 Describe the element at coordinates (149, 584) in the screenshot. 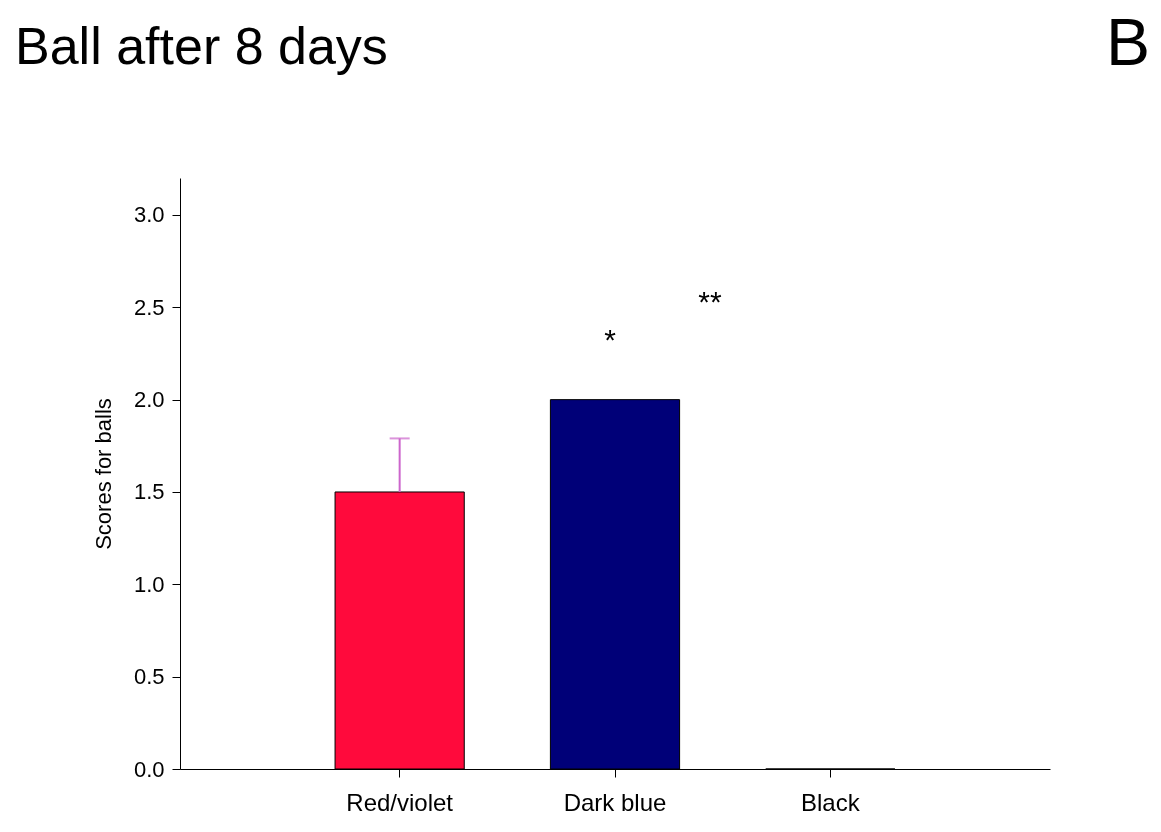

I see `y-tick-label: 1.0` at that location.